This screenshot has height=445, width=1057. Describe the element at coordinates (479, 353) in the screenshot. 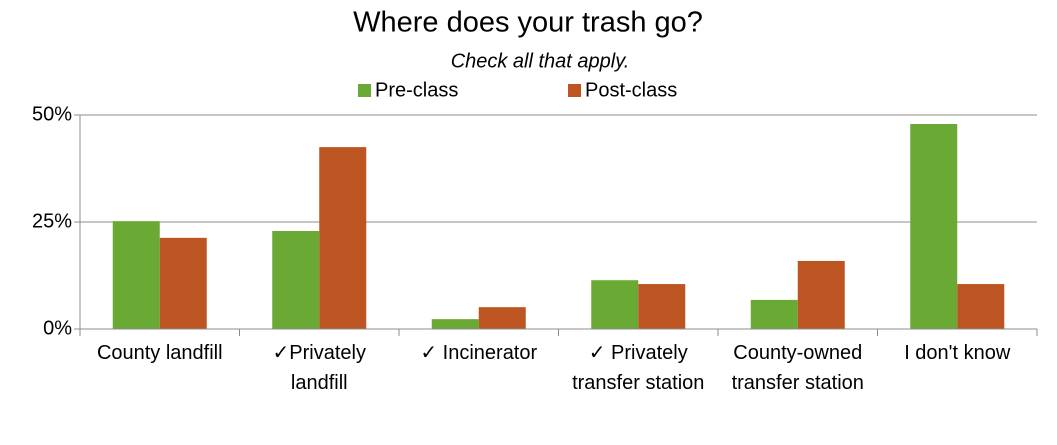

I see `x-tick-label: ✓ Incinerator` at that location.